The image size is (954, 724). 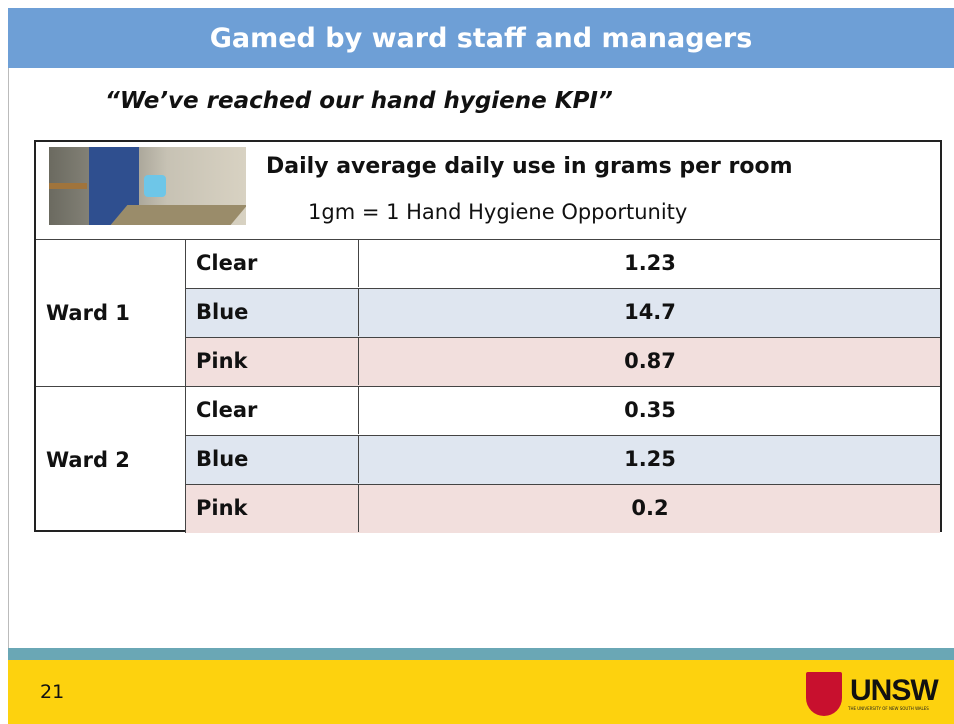 What do you see at coordinates (498, 212) in the screenshot?
I see `caption-subtitle: 1gm = 1 Hand Hygiene Opportunity` at bounding box center [498, 212].